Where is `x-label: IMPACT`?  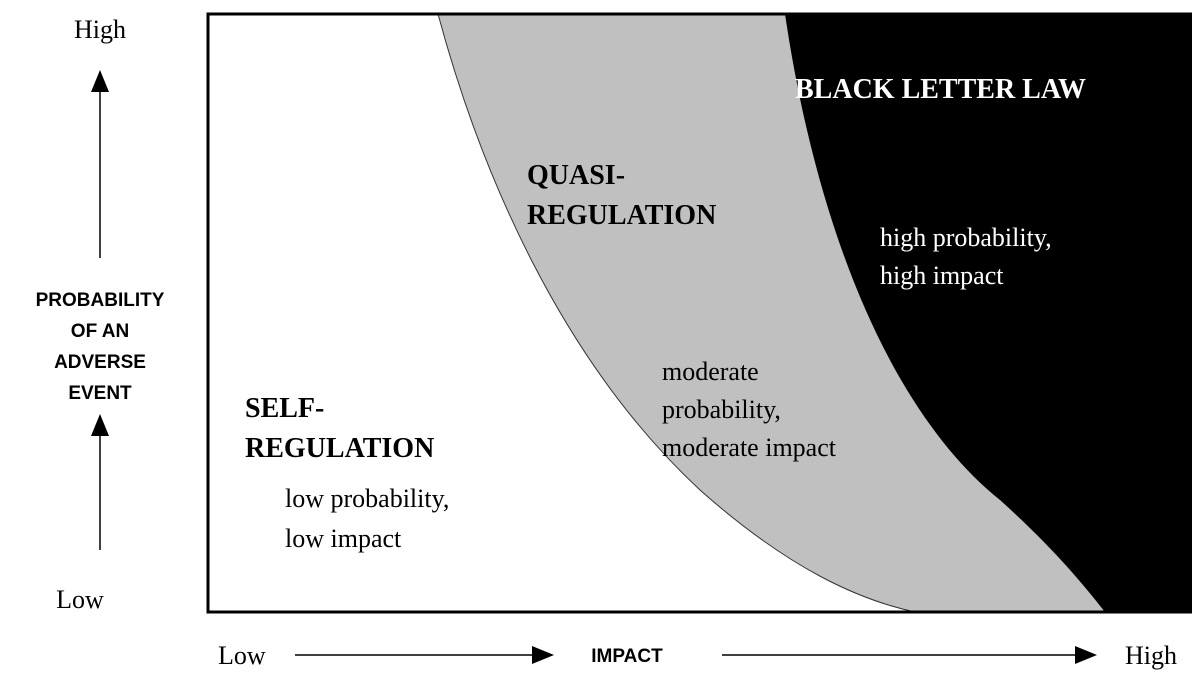
x-label: IMPACT is located at coordinates (627, 656).